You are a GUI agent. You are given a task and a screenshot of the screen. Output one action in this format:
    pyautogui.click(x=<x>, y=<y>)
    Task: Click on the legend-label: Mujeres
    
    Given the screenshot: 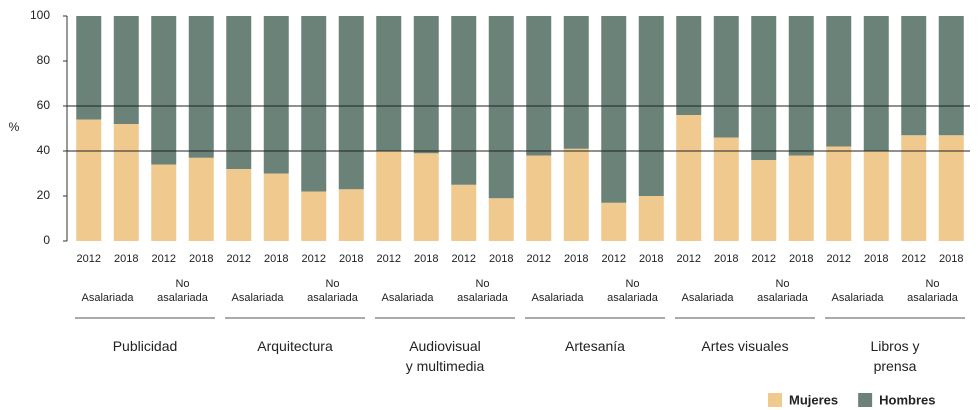 What is the action you would take?
    pyautogui.click(x=813, y=399)
    